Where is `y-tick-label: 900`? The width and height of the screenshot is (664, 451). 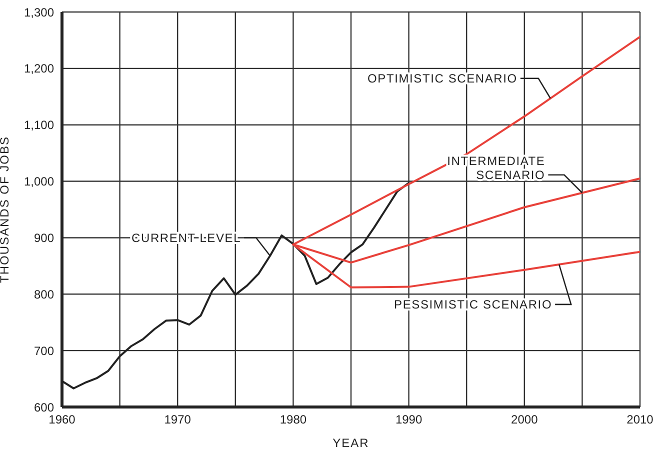
y-tick-label: 900 is located at coordinates (44, 237).